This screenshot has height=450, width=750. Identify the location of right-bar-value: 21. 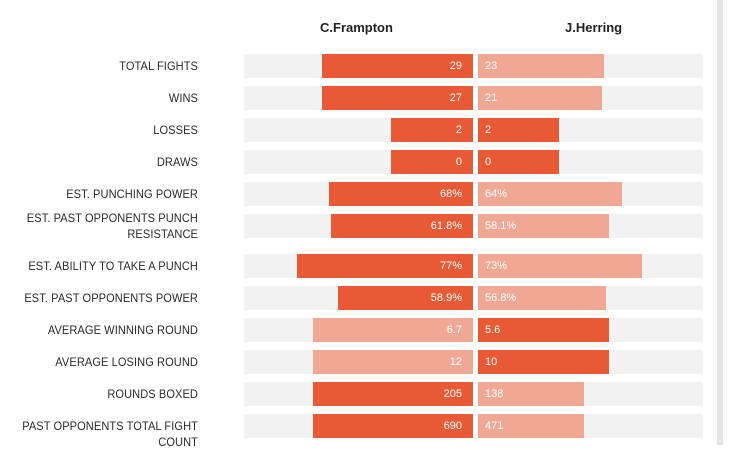
(491, 98).